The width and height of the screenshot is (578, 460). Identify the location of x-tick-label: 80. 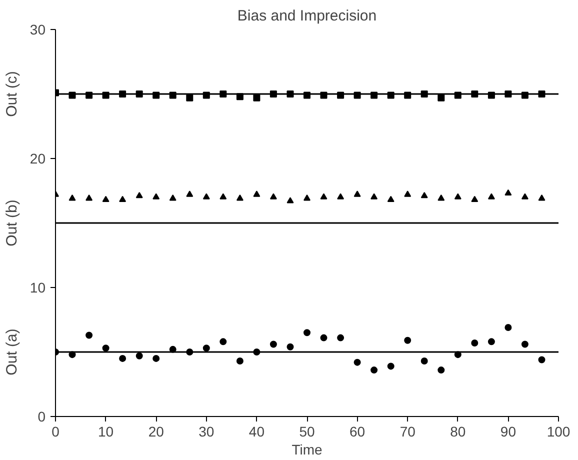
(458, 432).